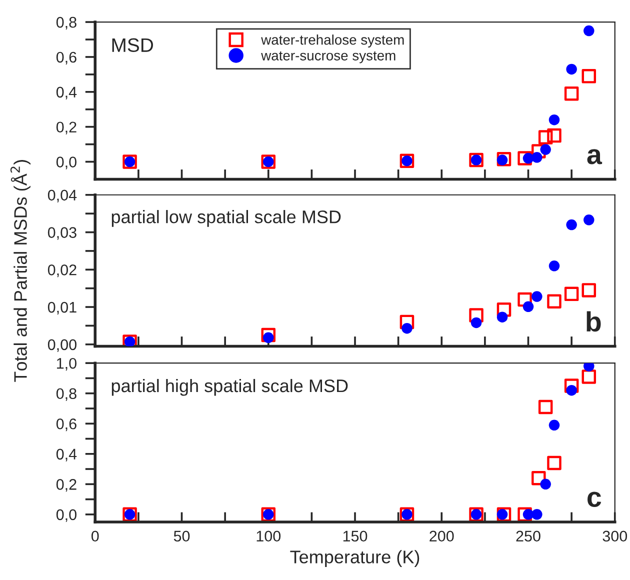 The height and width of the screenshot is (580, 630). What do you see at coordinates (355, 558) in the screenshot?
I see `x-axis-title: Temperature (K)` at bounding box center [355, 558].